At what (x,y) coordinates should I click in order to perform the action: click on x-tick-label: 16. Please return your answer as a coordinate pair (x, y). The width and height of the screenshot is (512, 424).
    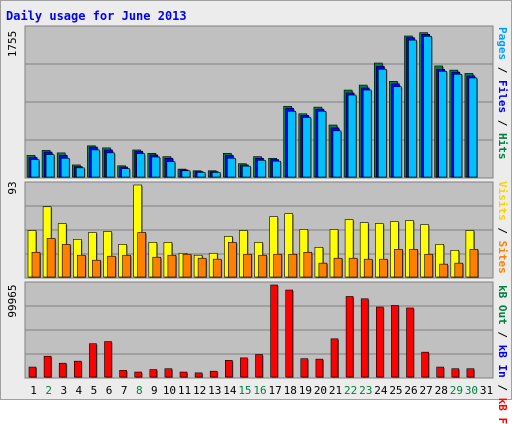
    Looking at the image, I should click on (259, 390).